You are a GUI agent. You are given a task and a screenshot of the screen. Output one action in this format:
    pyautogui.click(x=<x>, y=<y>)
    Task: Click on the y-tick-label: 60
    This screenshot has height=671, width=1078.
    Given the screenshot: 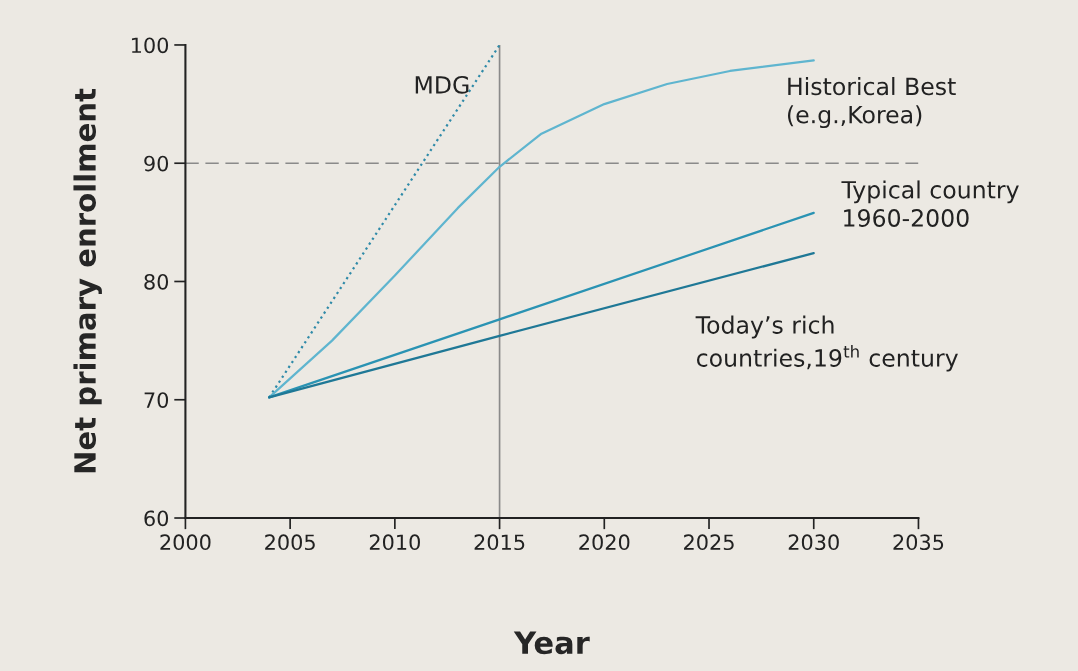 What is the action you would take?
    pyautogui.click(x=156, y=518)
    